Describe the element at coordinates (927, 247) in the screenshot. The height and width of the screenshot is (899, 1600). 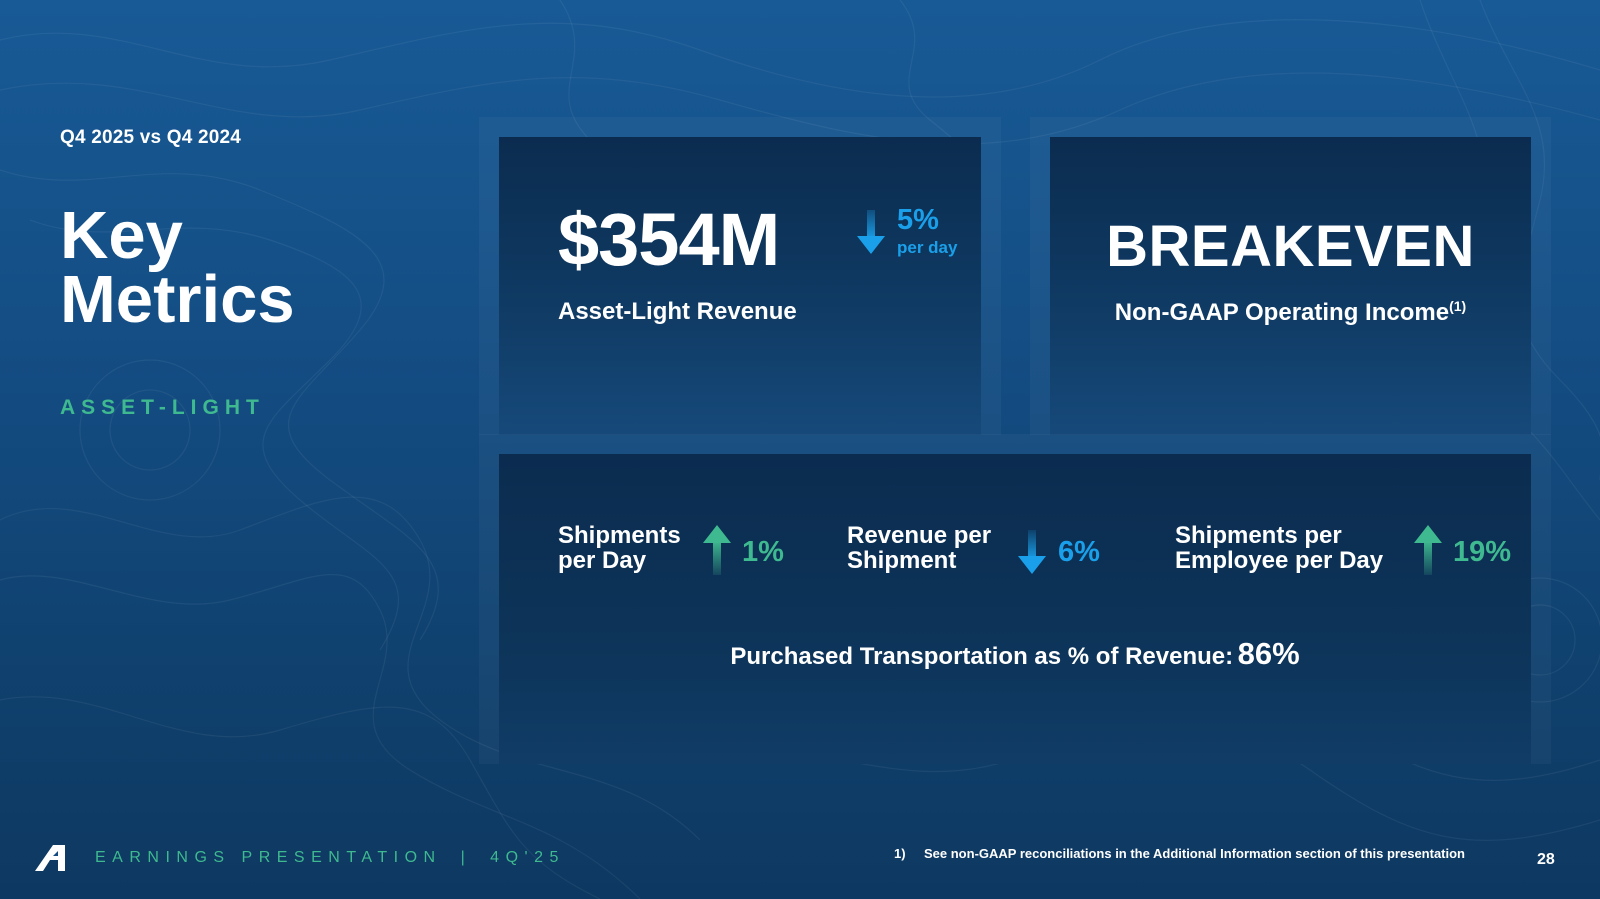
I see `revenue-change-unit: per day` at that location.